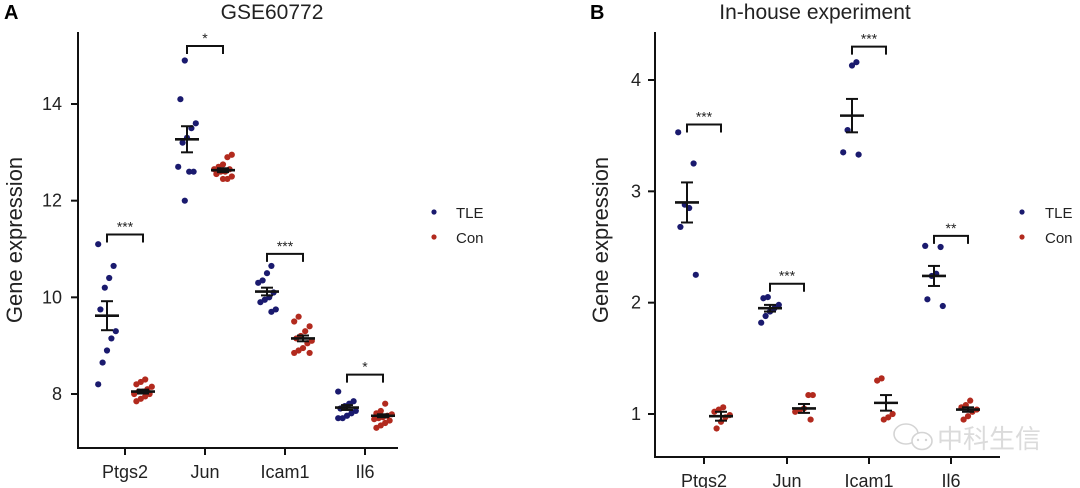 This screenshot has height=488, width=1080. What do you see at coordinates (989, 440) in the screenshot?
I see `watermark-text: 中科生信` at bounding box center [989, 440].